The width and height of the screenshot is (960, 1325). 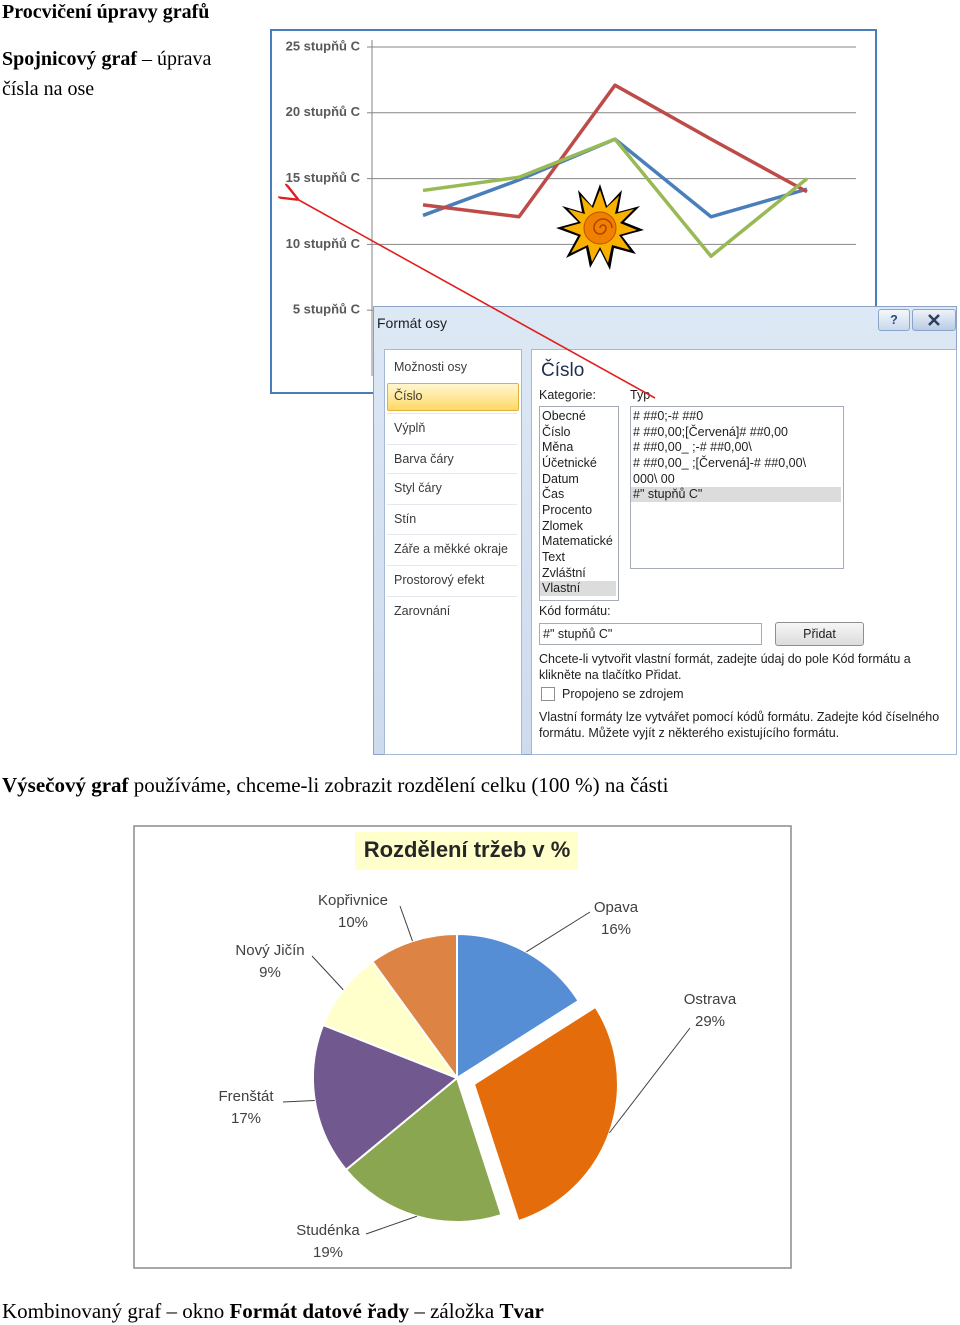 What do you see at coordinates (577, 541) in the screenshot?
I see `list-item: Matematické` at bounding box center [577, 541].